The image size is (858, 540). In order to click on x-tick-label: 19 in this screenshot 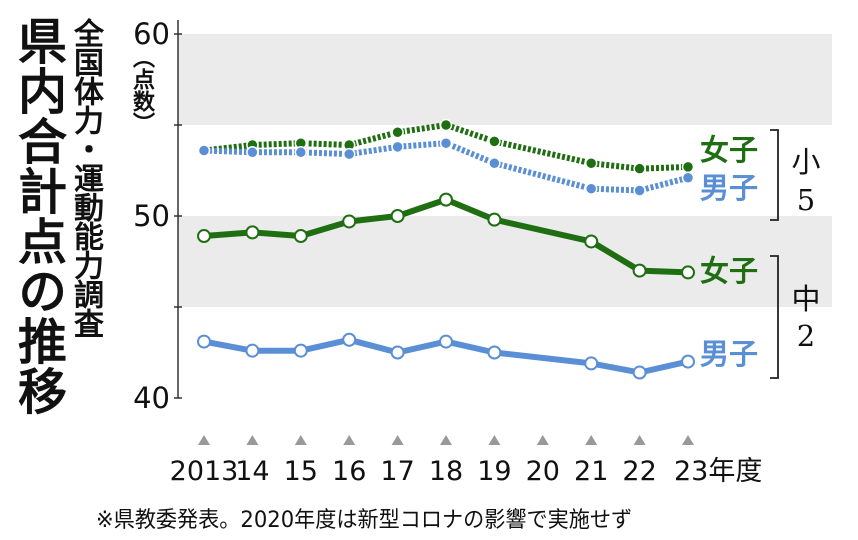, I will do `click(494, 471)`.